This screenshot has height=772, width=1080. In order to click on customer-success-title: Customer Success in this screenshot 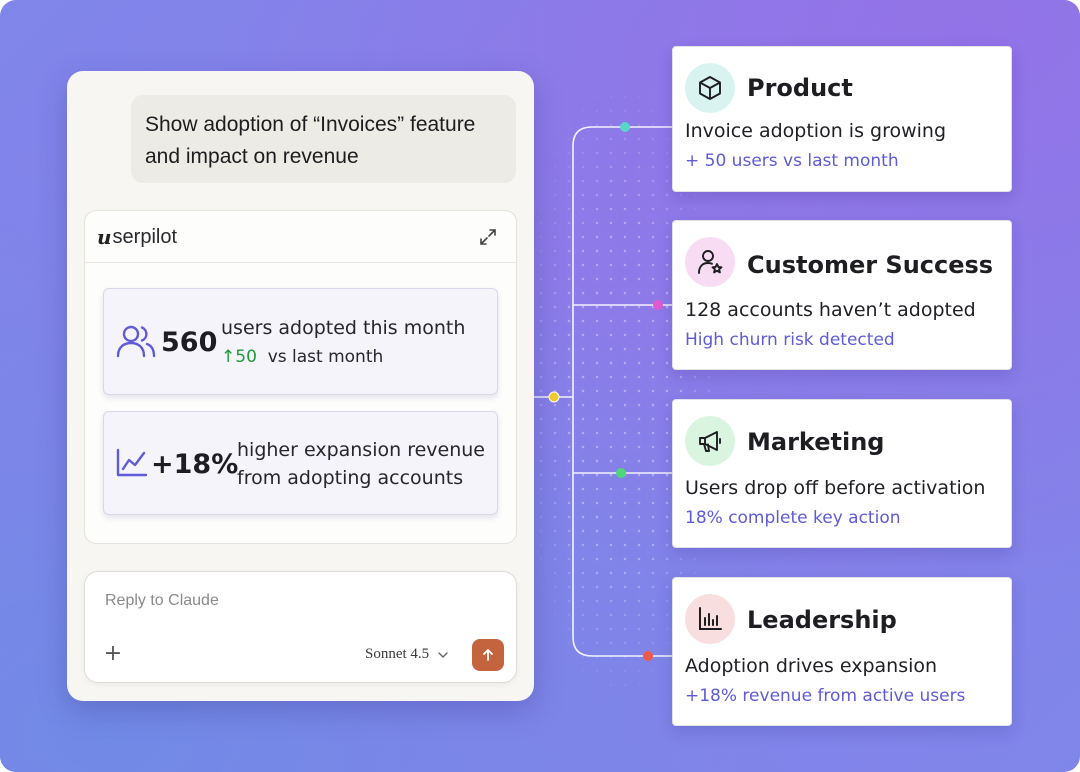, I will do `click(870, 265)`.